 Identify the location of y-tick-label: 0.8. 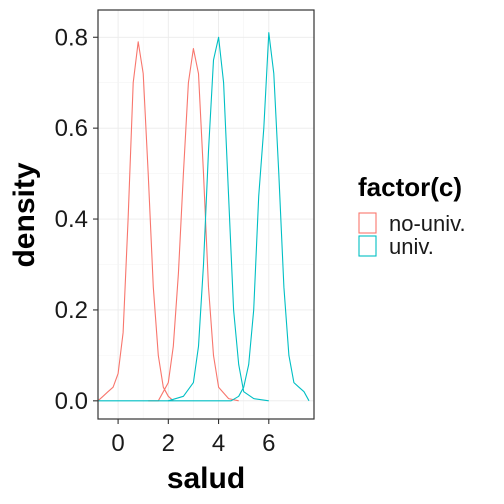
(71, 37).